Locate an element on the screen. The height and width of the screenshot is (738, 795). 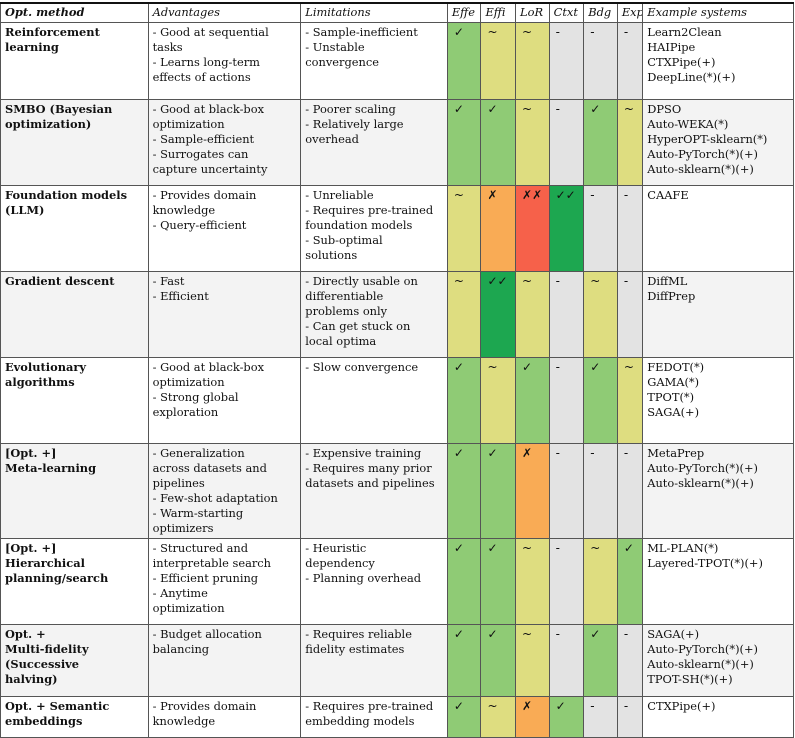
advantages-line: interpretable search is located at coordinates (212, 563).